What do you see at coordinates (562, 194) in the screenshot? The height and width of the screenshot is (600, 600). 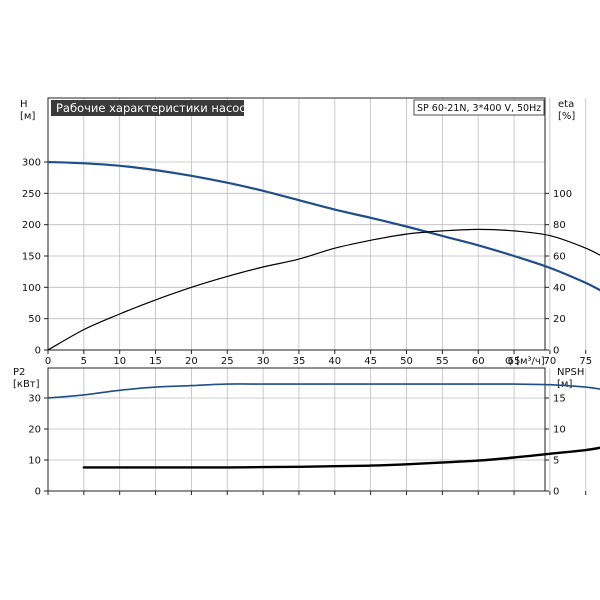 I see `y2-tick-label: 100` at bounding box center [562, 194].